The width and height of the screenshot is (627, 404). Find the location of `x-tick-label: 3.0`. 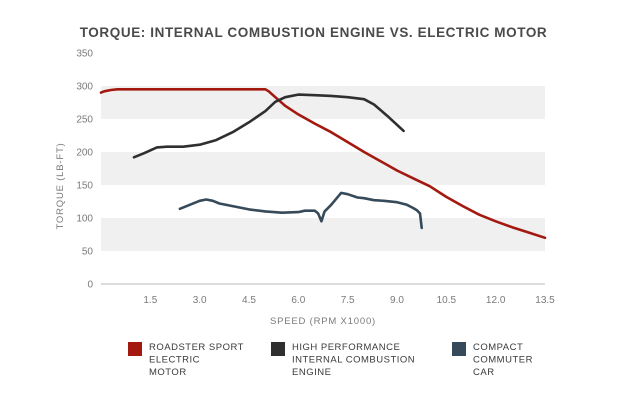

x-tick-label: 3.0 is located at coordinates (200, 300).